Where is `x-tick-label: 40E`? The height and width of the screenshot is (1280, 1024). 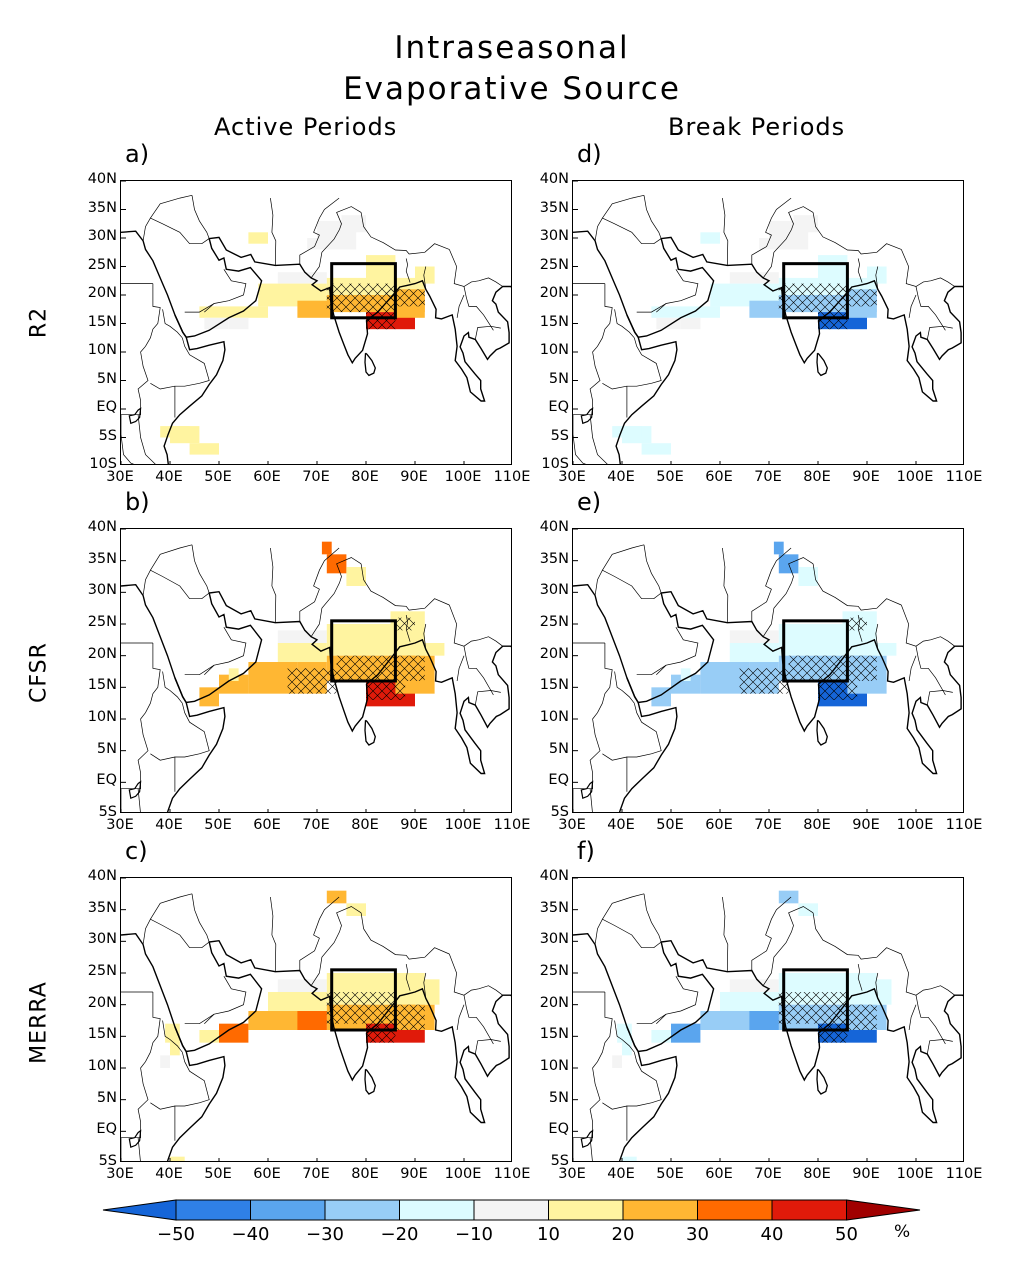
x-tick-label: 40E is located at coordinates (621, 477).